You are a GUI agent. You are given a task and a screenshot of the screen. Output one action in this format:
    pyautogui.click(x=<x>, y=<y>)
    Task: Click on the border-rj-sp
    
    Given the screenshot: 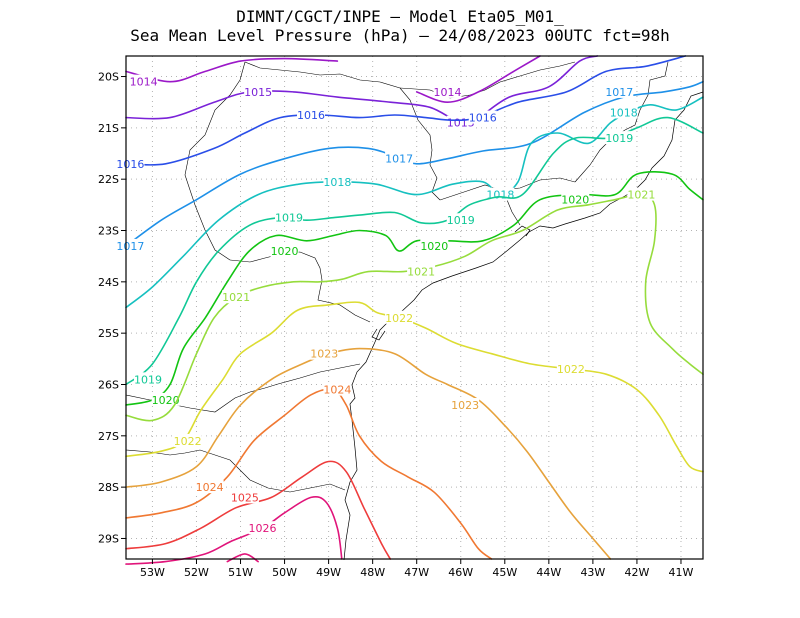 What is the action you would take?
    pyautogui.click(x=512, y=210)
    